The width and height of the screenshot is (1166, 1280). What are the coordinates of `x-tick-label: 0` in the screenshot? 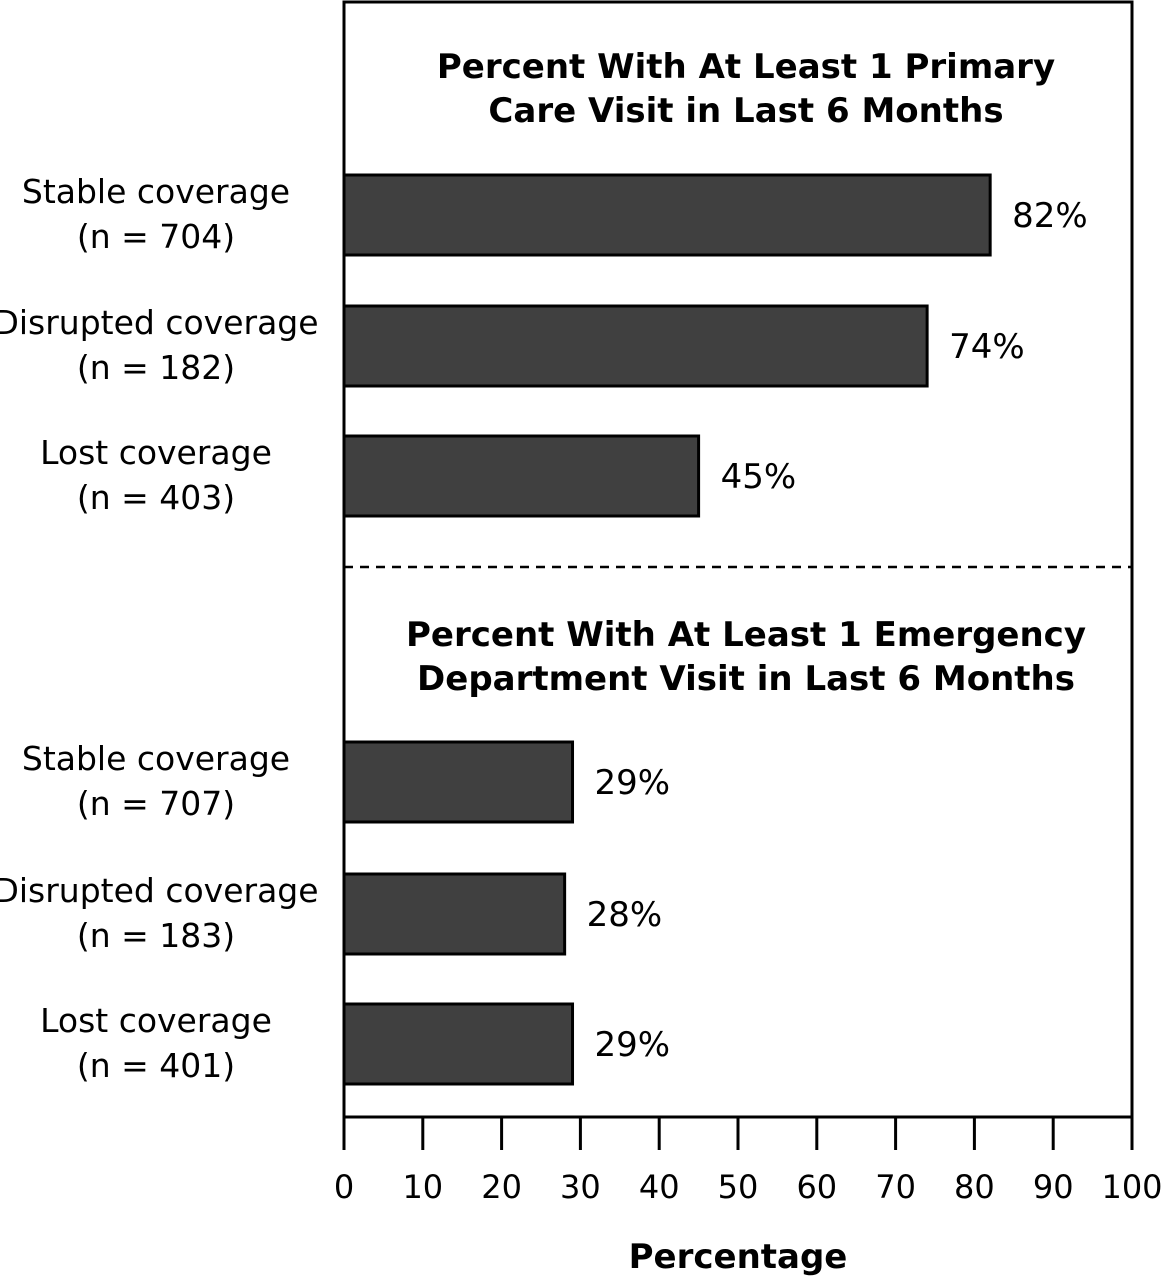 It's located at (344, 1187).